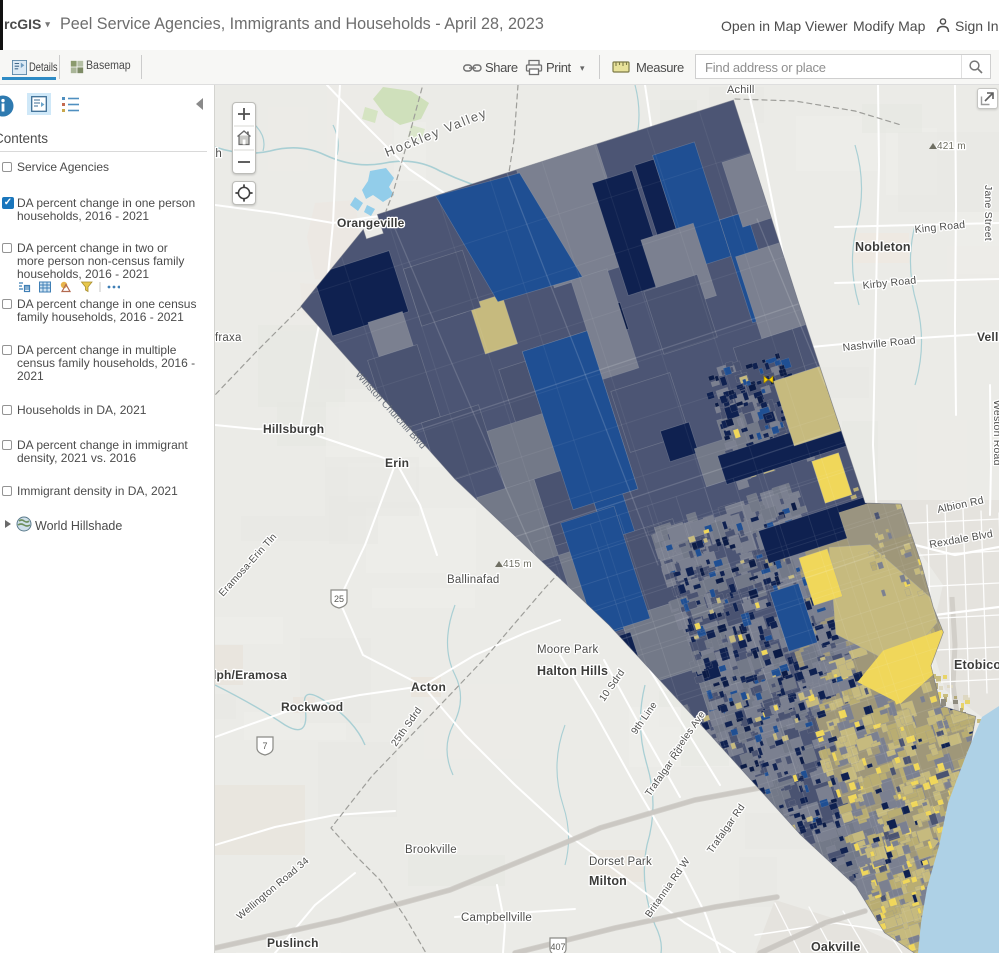 This screenshot has width=999, height=958. Describe the element at coordinates (567, 650) in the screenshot. I see `svg-text: Moore Park` at that location.